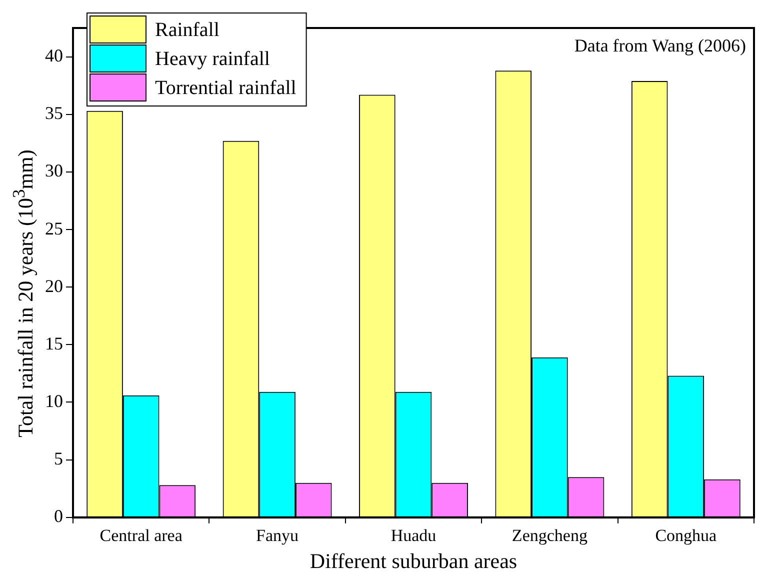 This screenshot has width=772, height=583. What do you see at coordinates (141, 536) in the screenshot?
I see `x-tick-label: Central area` at bounding box center [141, 536].